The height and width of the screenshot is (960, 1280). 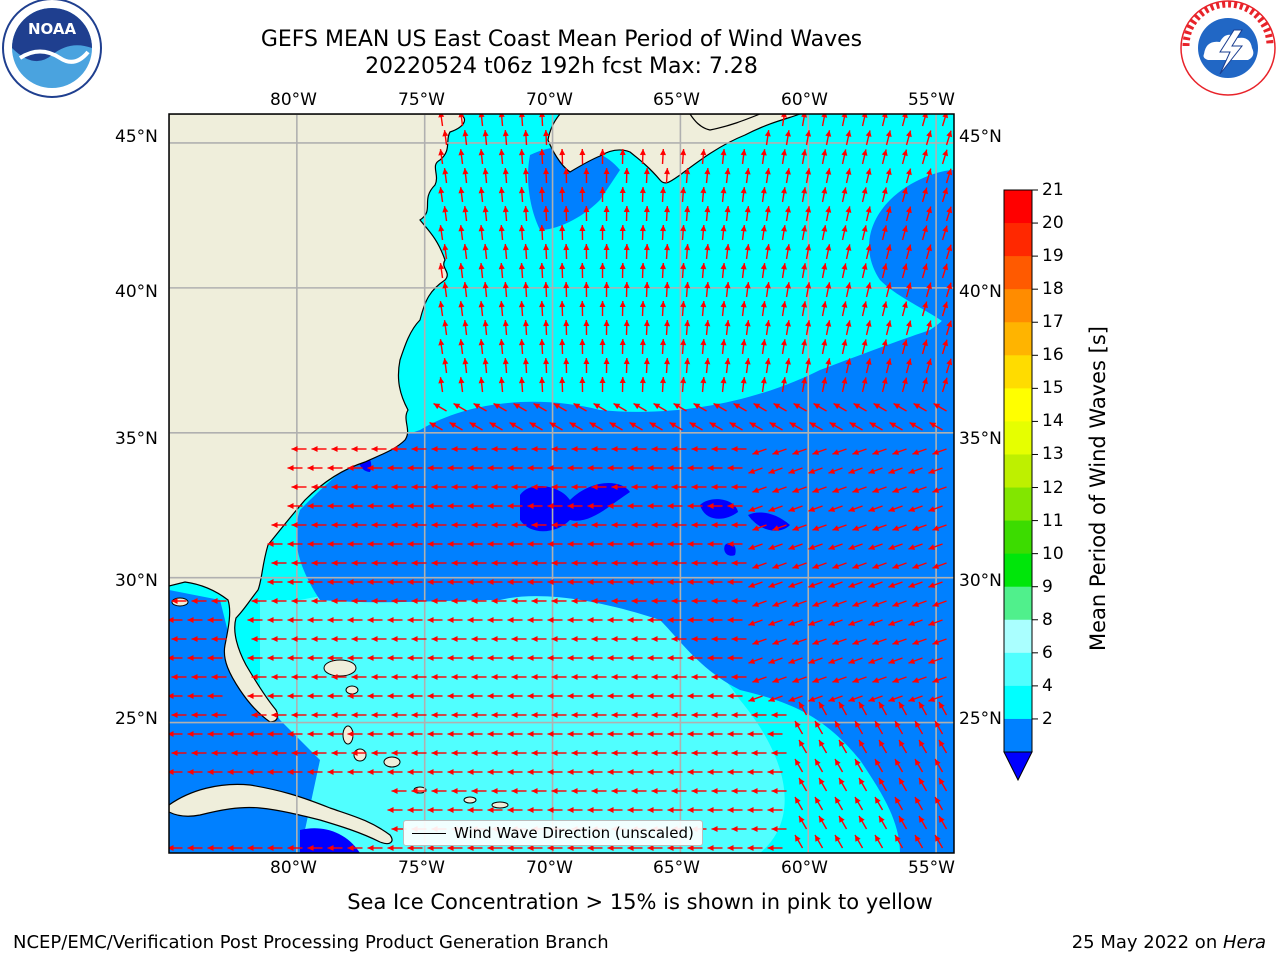 I want to click on lat-tick-right: 30°N, so click(x=980, y=581).